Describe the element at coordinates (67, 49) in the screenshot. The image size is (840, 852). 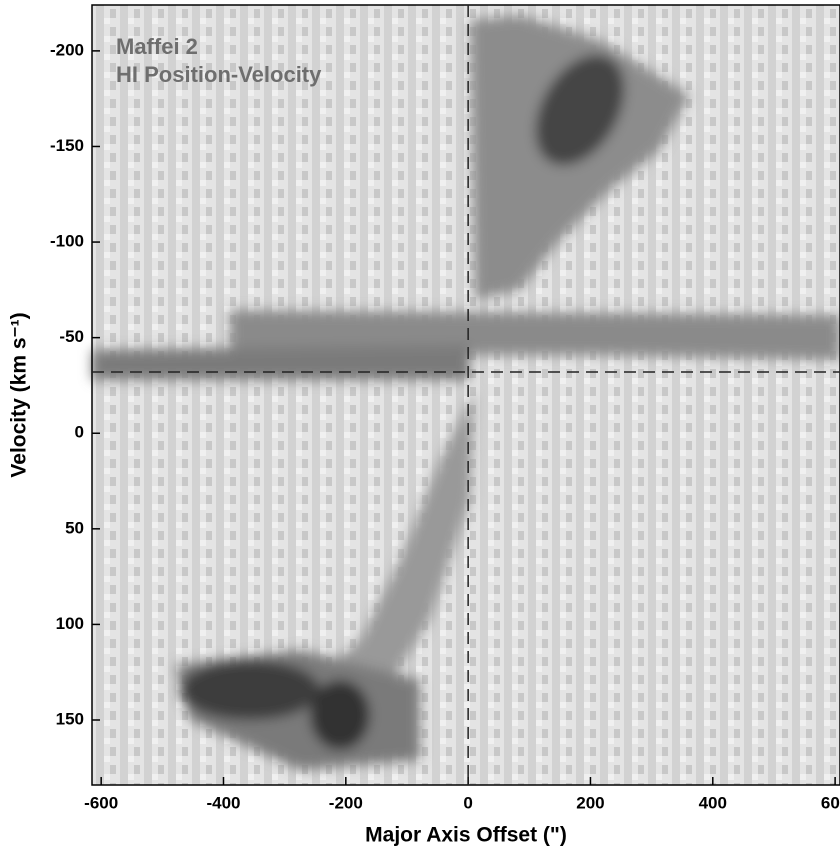
I see `y-tick-label: -200` at that location.